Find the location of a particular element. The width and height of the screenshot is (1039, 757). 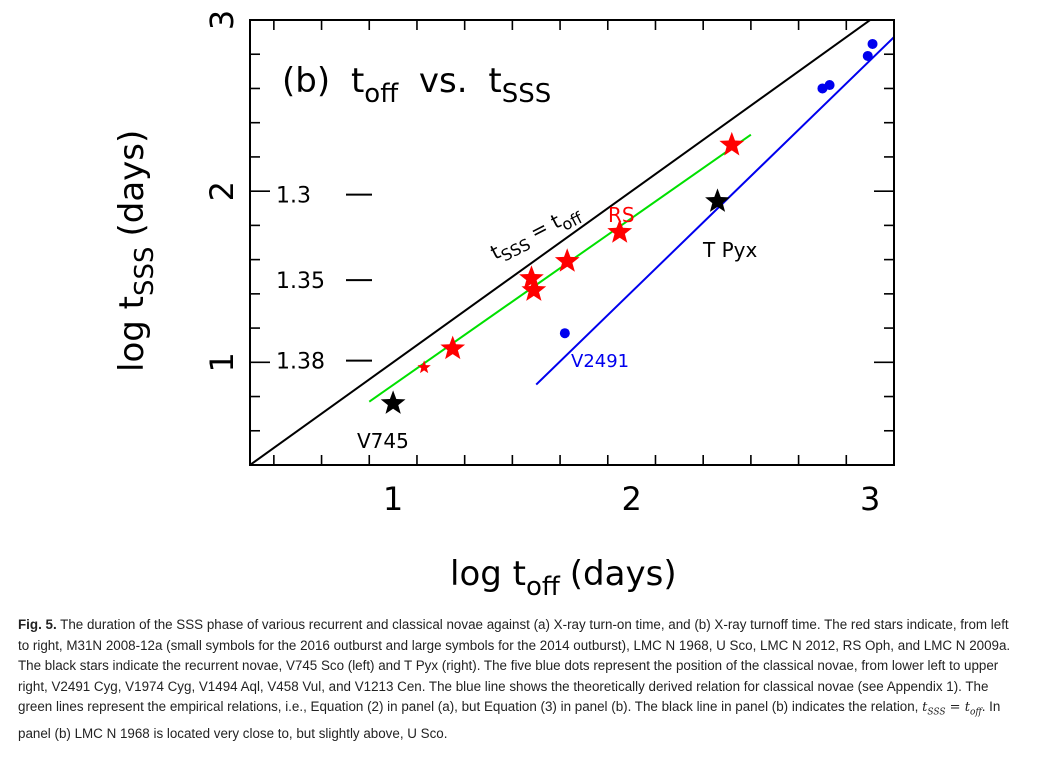

x-tick-label: 2 is located at coordinates (631, 499).